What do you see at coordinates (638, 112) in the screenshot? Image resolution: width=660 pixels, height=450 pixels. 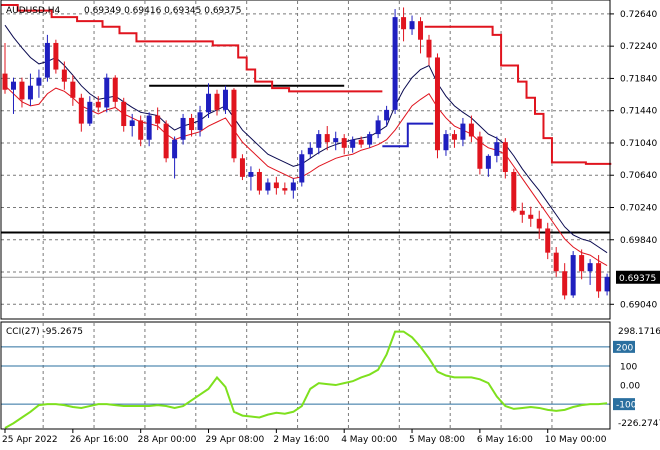 I see `price-tick-label: 0.71440` at bounding box center [638, 112].